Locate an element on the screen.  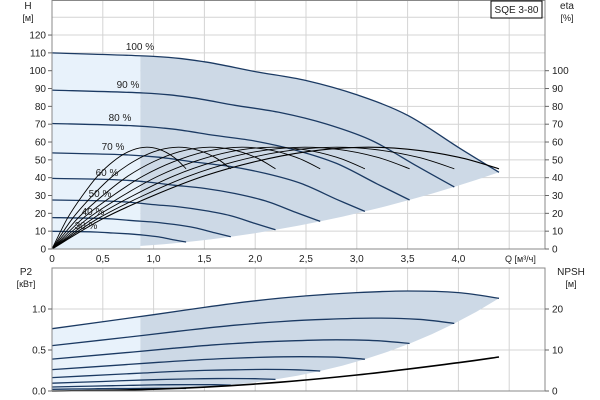
eta-tick-label: 40 is located at coordinates (558, 178).